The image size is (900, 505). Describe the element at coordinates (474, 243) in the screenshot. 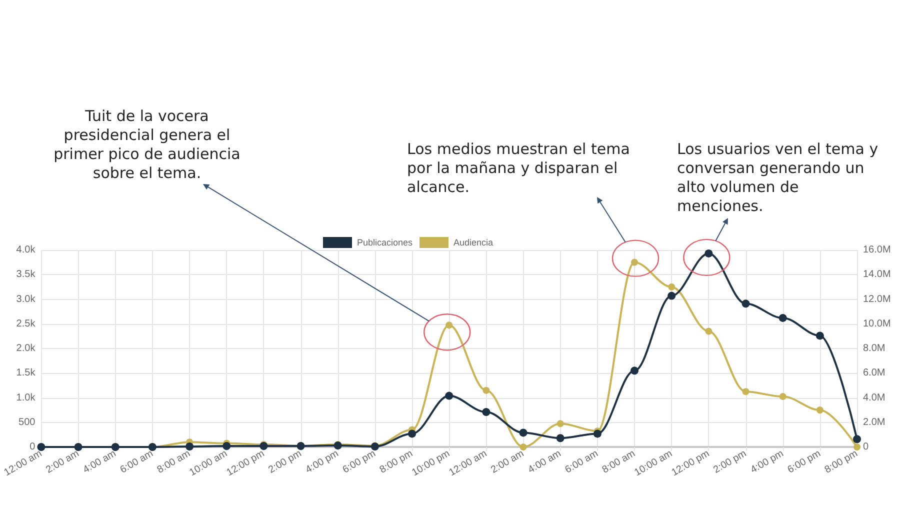

I see `legend-label: Audiencia` at that location.